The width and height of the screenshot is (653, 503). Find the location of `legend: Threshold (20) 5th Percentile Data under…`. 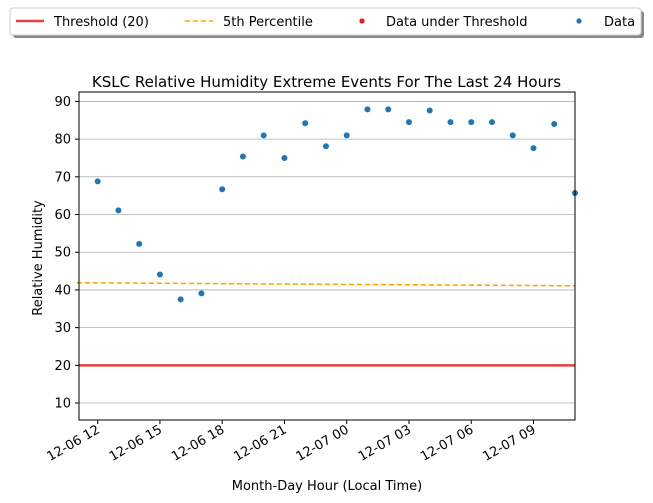

legend: Threshold (20) 5th Percentile Data under… is located at coordinates (326, 22).